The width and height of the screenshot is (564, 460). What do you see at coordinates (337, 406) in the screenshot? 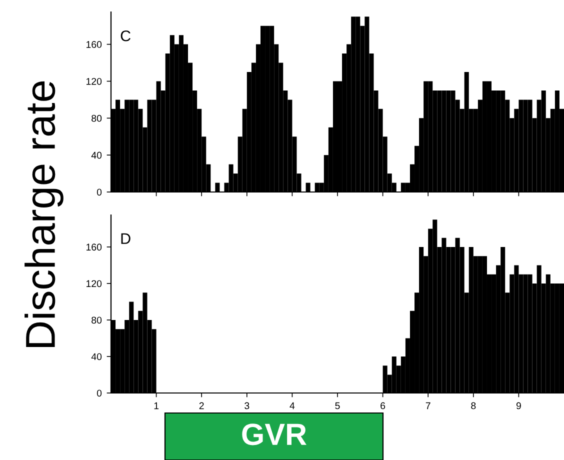
I see `x-tick-label: 5` at bounding box center [337, 406].